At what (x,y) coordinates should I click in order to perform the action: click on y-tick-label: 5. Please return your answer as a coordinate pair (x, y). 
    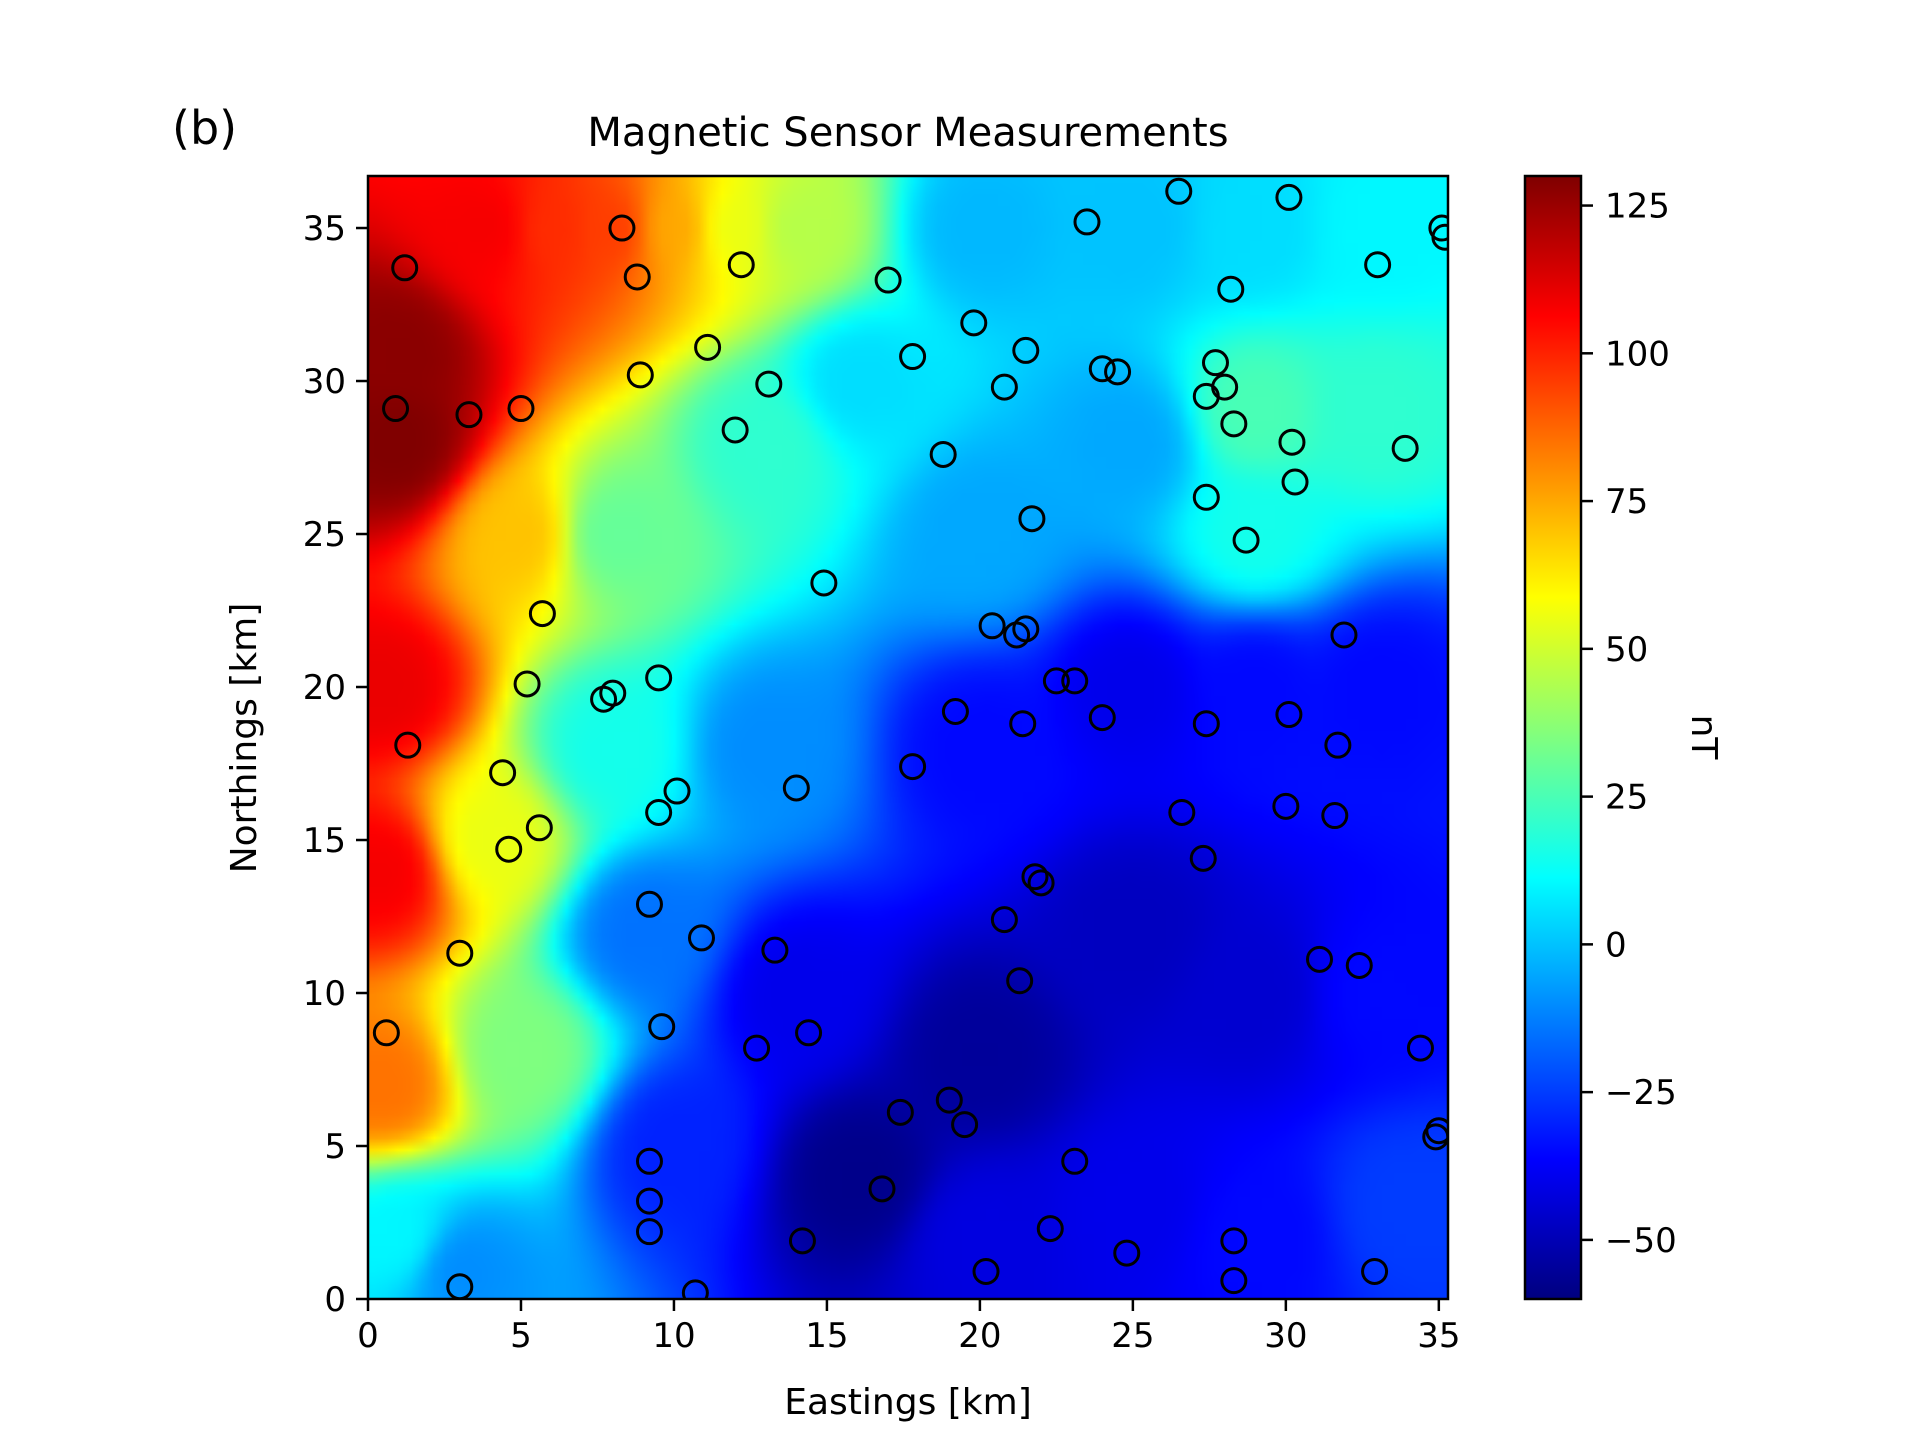
    Looking at the image, I should click on (335, 1147).